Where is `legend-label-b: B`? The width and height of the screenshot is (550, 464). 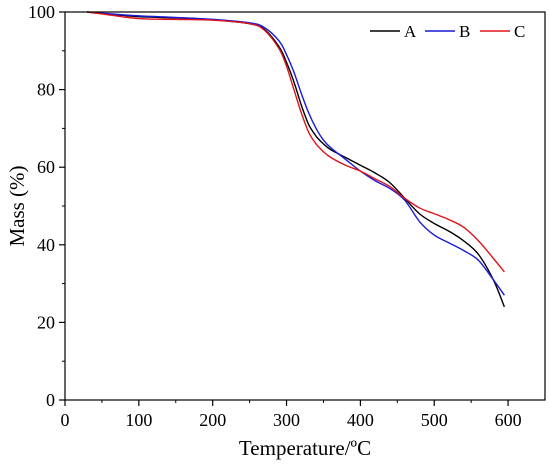 legend-label-b: B is located at coordinates (464, 31).